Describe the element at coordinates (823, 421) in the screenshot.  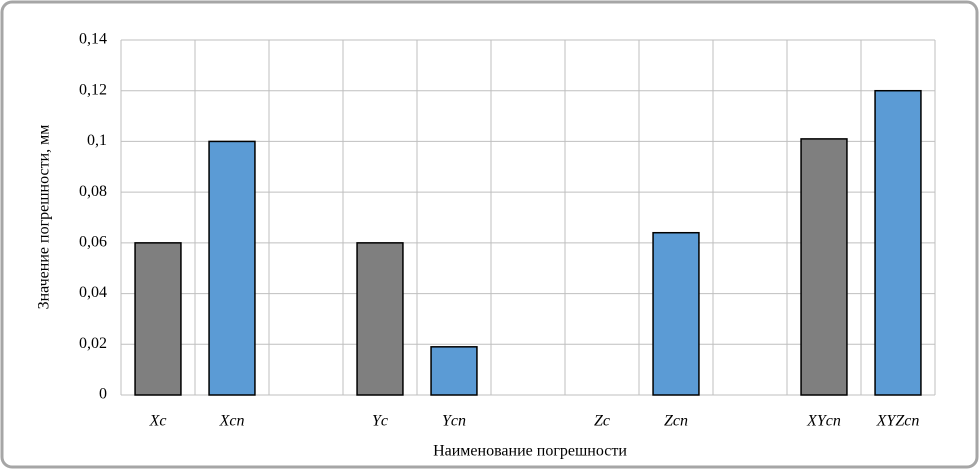
I see `x-tick-label: XYcп` at that location.